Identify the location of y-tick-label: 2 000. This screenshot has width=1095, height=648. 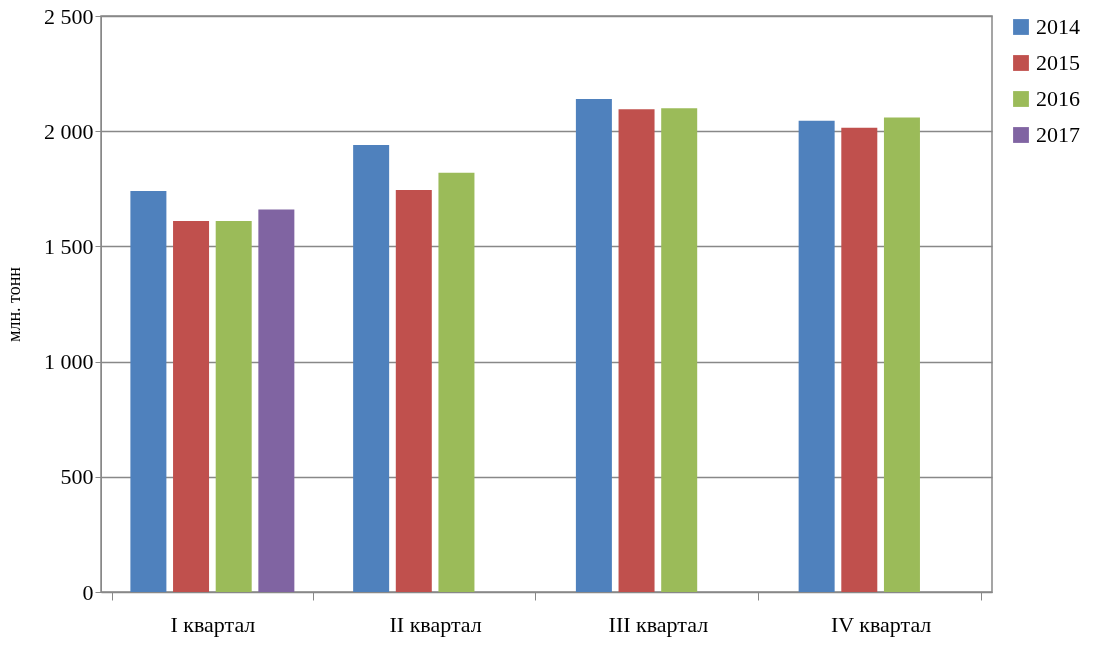
(69, 131).